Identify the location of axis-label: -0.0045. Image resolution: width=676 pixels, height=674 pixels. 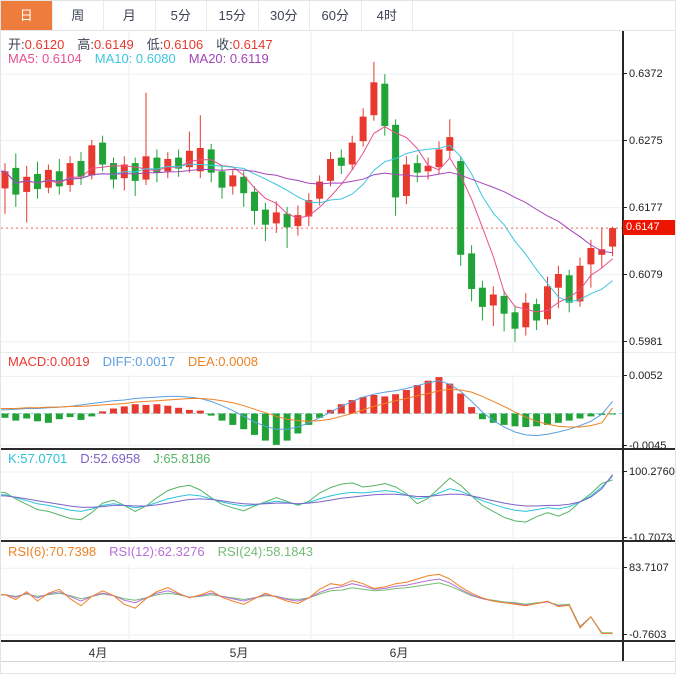
(648, 446).